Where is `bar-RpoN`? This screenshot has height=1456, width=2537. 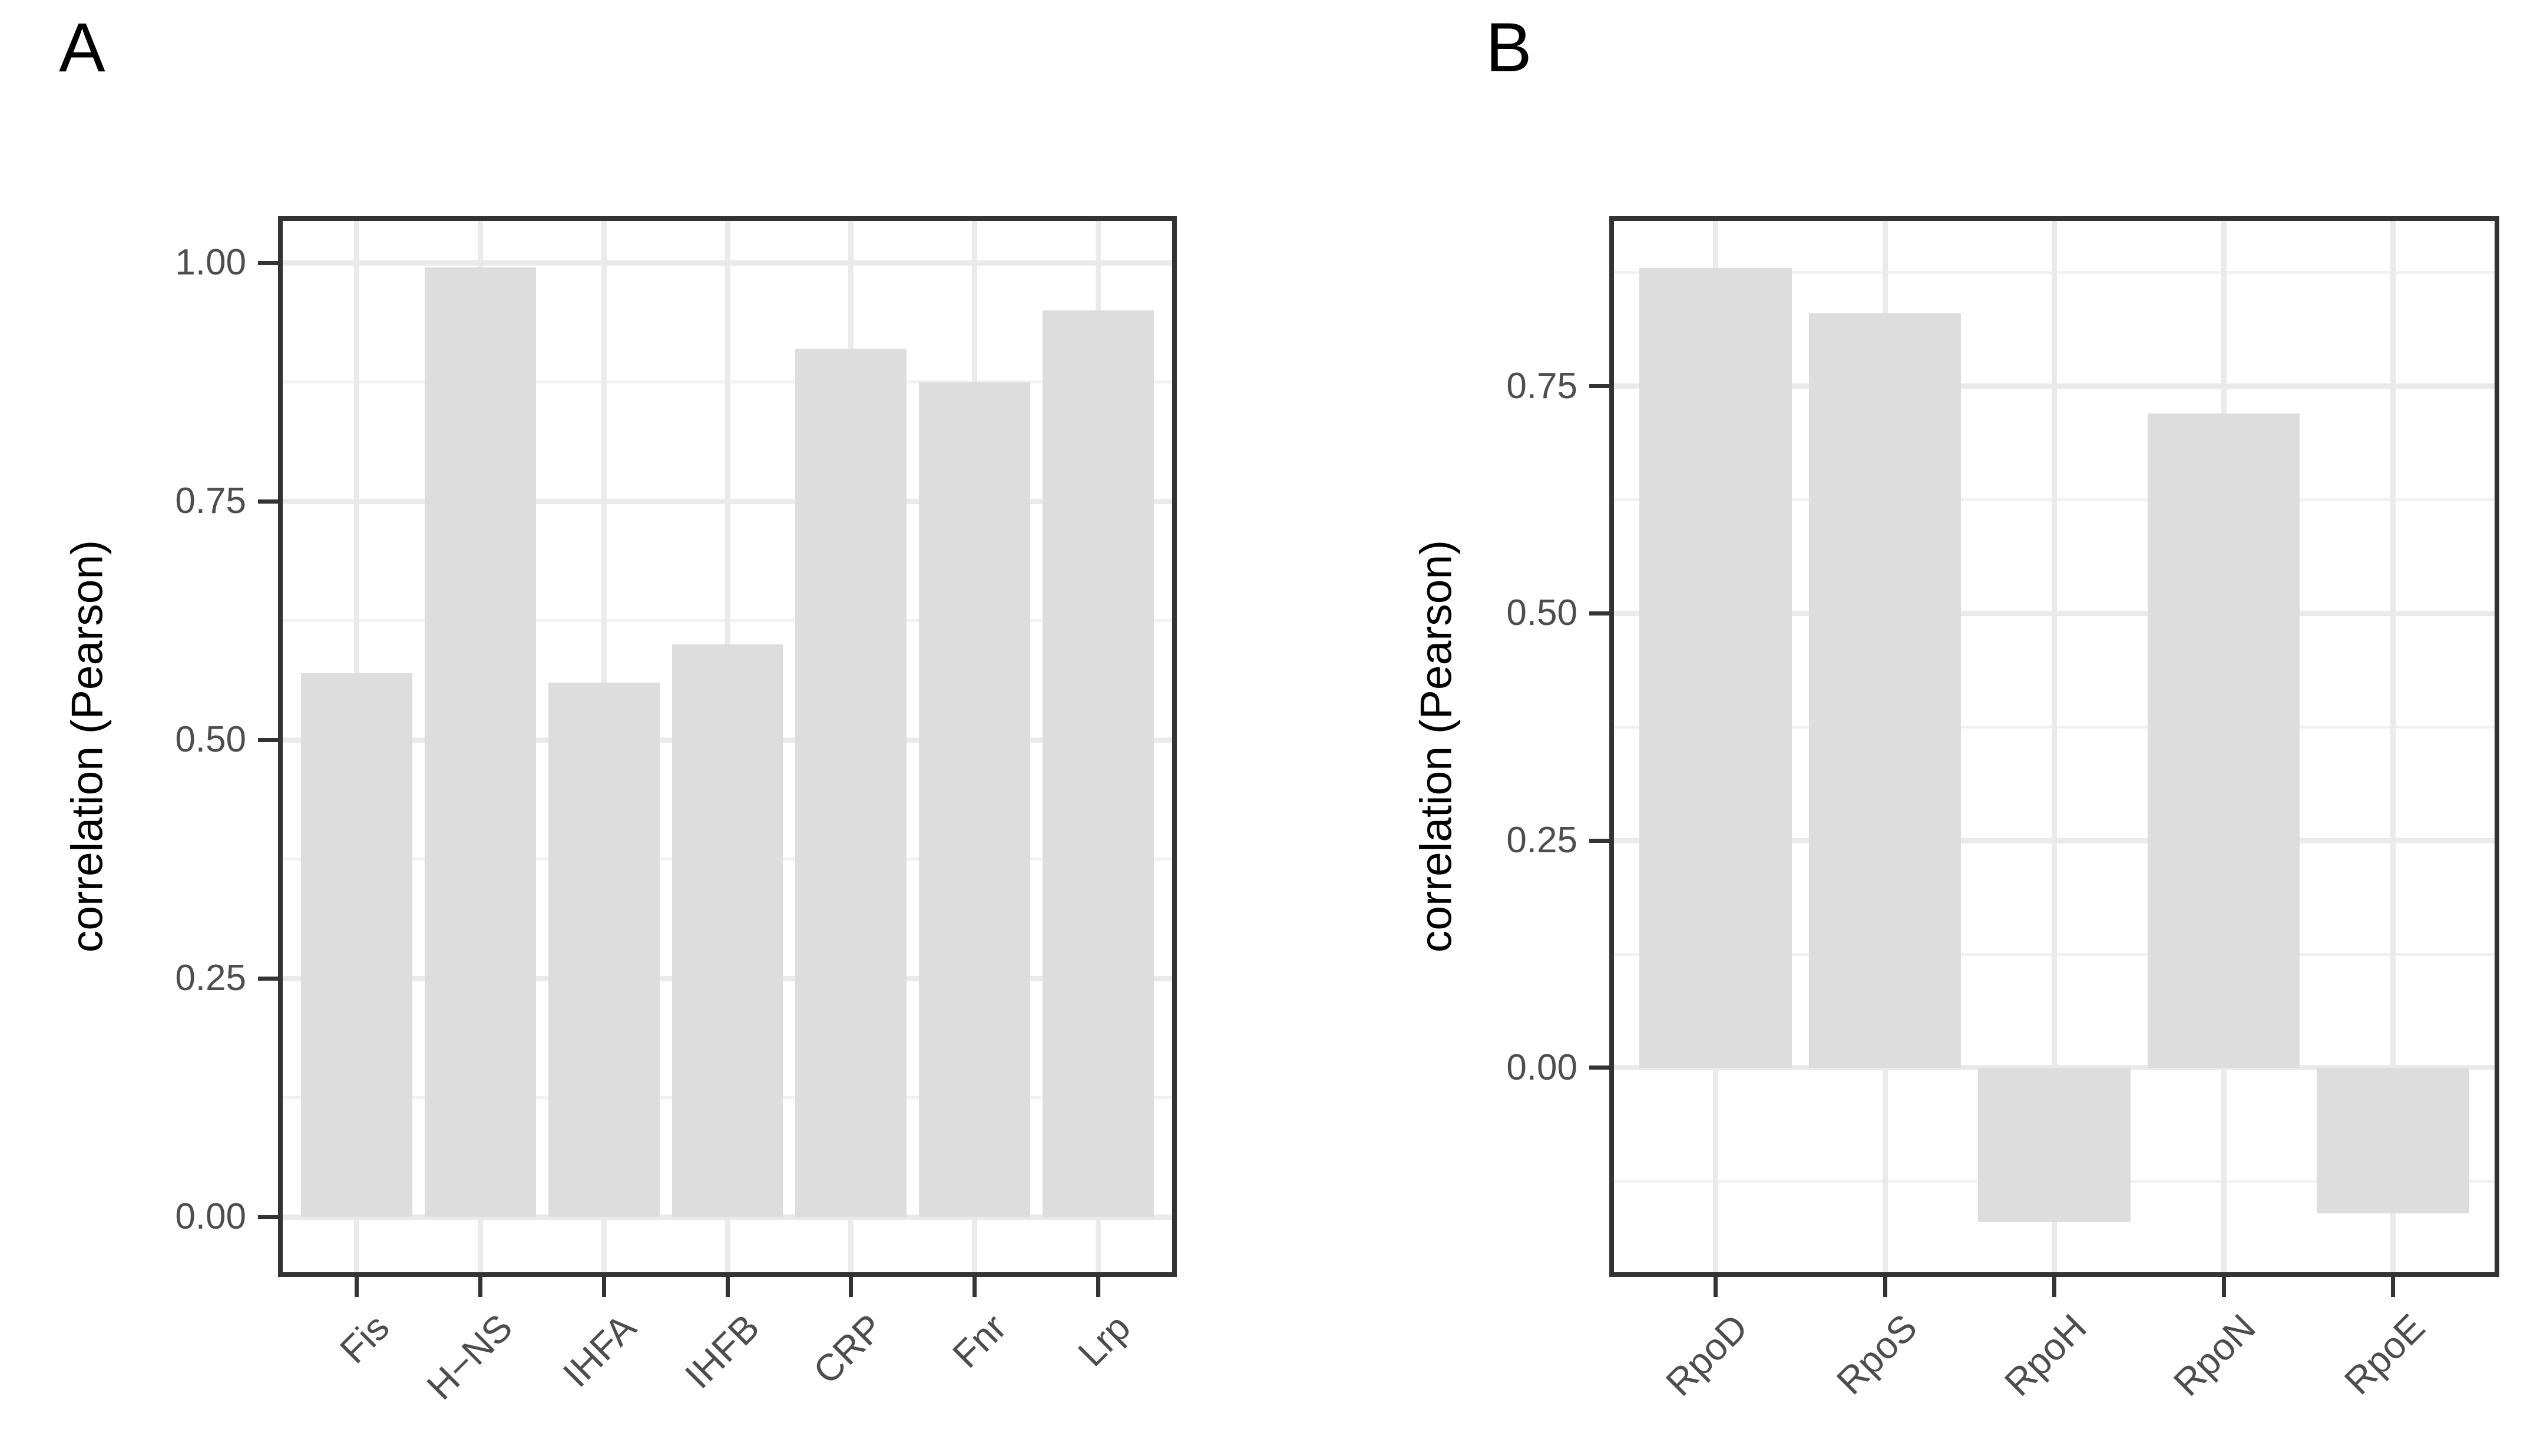
bar-RpoN is located at coordinates (2223, 740).